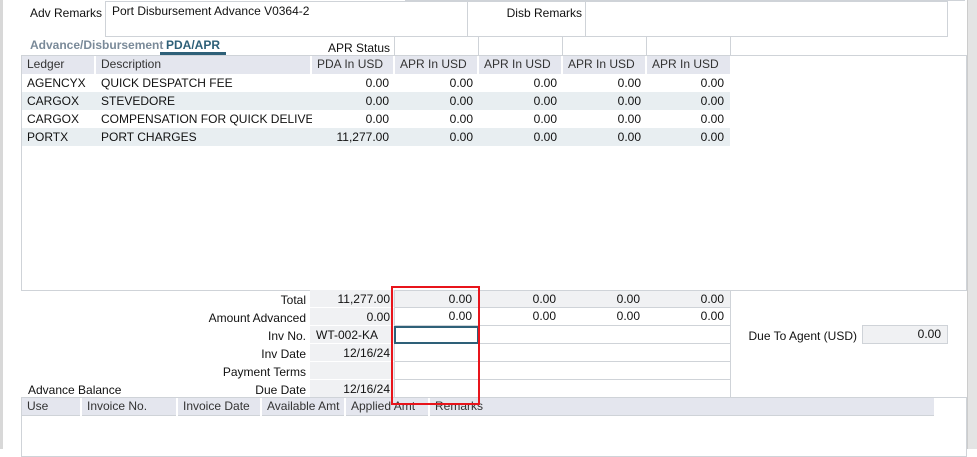 This screenshot has height=457, width=977. Describe the element at coordinates (352, 317) in the screenshot. I see `summary-pda-value: 0.00` at that location.